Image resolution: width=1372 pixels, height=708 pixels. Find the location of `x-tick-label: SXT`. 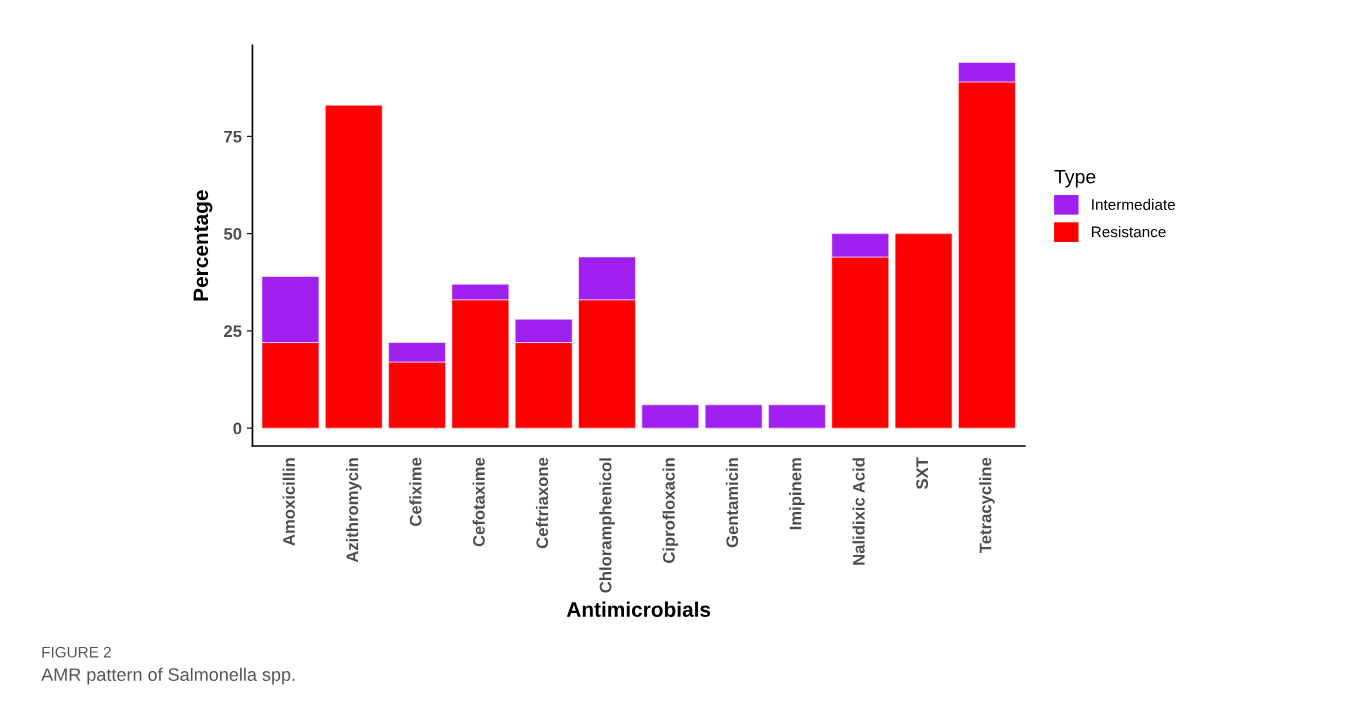

x-tick-label: SXT is located at coordinates (922, 473).